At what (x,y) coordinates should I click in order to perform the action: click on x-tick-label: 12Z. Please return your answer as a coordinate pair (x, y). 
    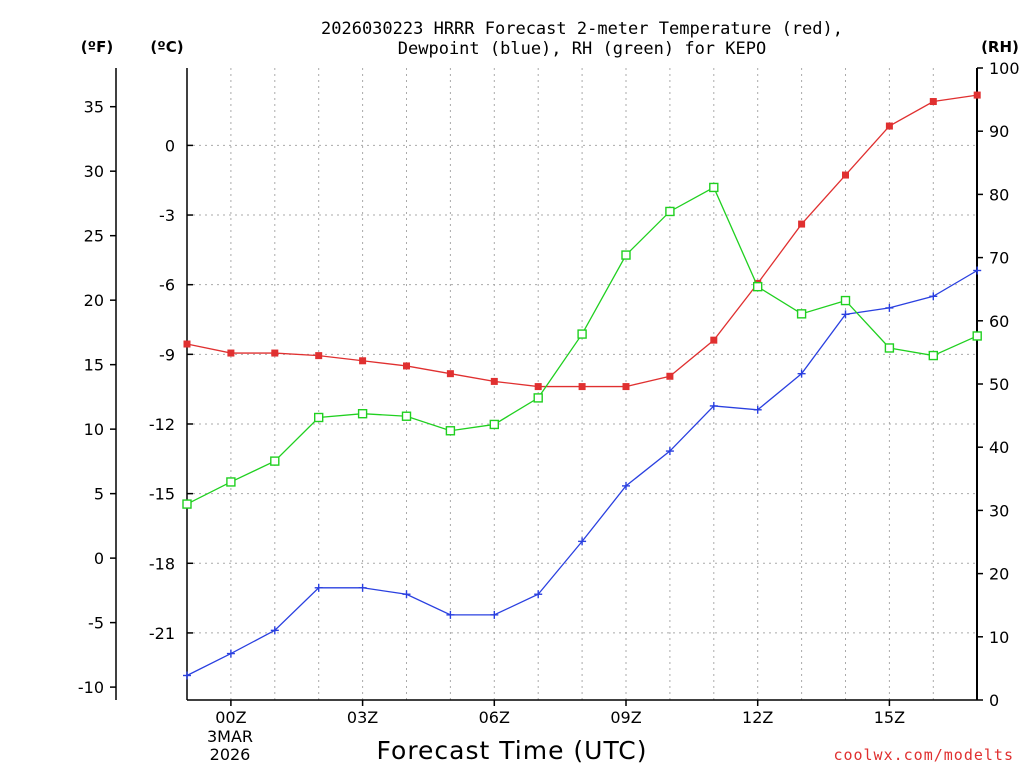
    Looking at the image, I should click on (757, 717).